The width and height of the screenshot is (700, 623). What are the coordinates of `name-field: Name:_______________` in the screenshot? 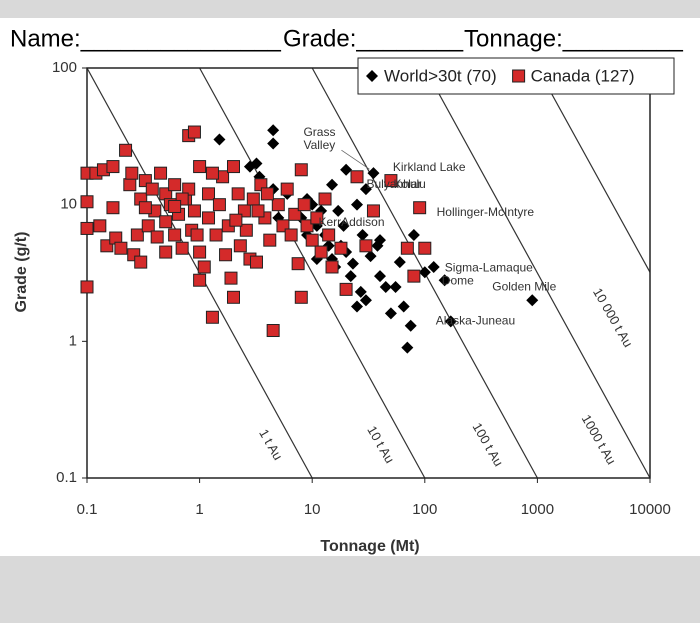 It's located at (146, 38).